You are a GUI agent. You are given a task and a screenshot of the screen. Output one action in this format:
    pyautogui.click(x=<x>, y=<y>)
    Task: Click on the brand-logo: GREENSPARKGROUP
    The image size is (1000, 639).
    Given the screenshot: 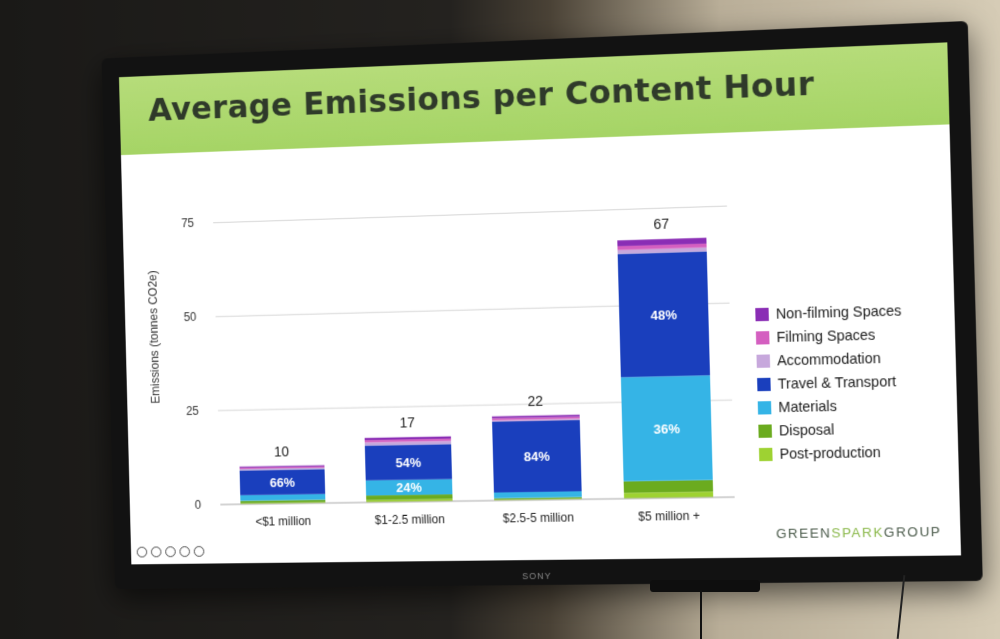 What is the action you would take?
    pyautogui.click(x=859, y=532)
    